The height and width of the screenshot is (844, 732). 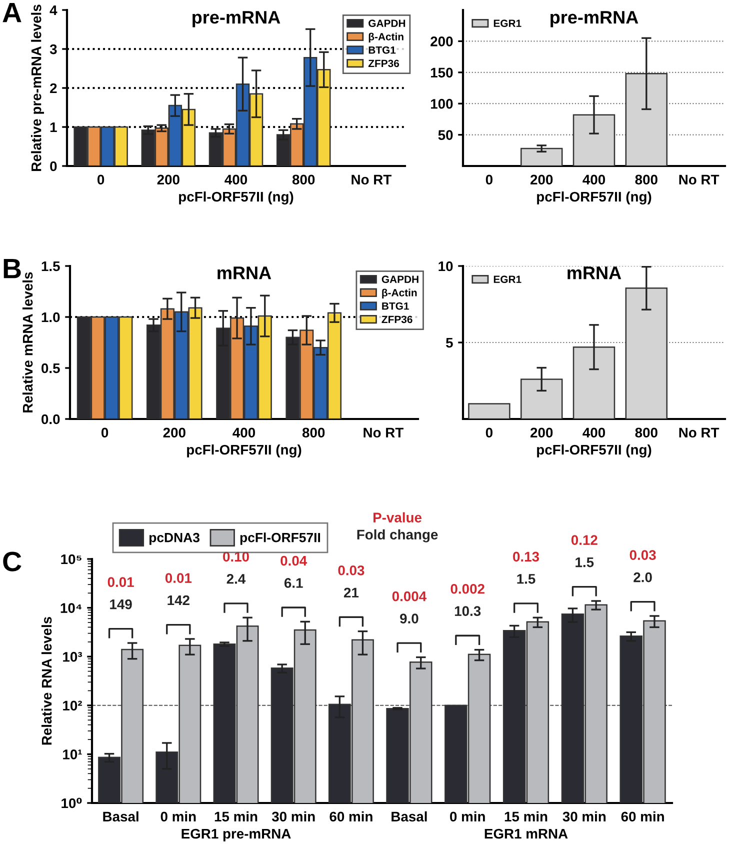 I want to click on y-tick-label: 10¹, so click(x=72, y=755).